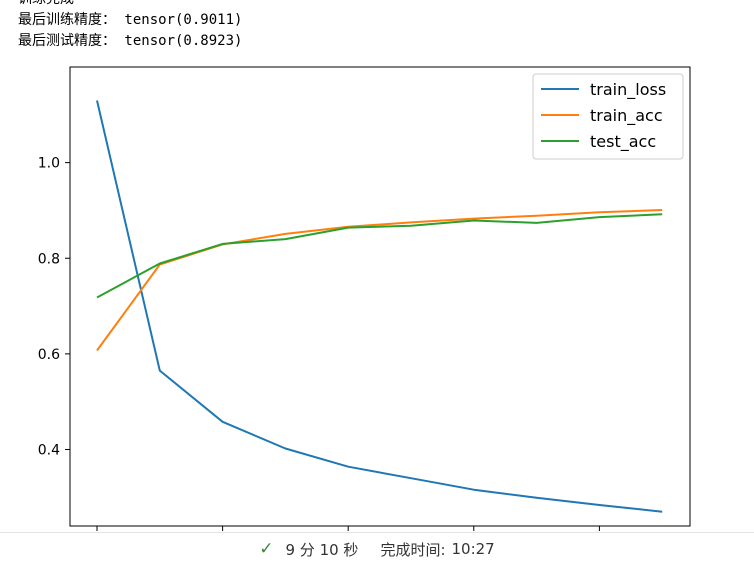  Describe the element at coordinates (49, 164) in the screenshot. I see `y-tick-label: 1.0` at that location.